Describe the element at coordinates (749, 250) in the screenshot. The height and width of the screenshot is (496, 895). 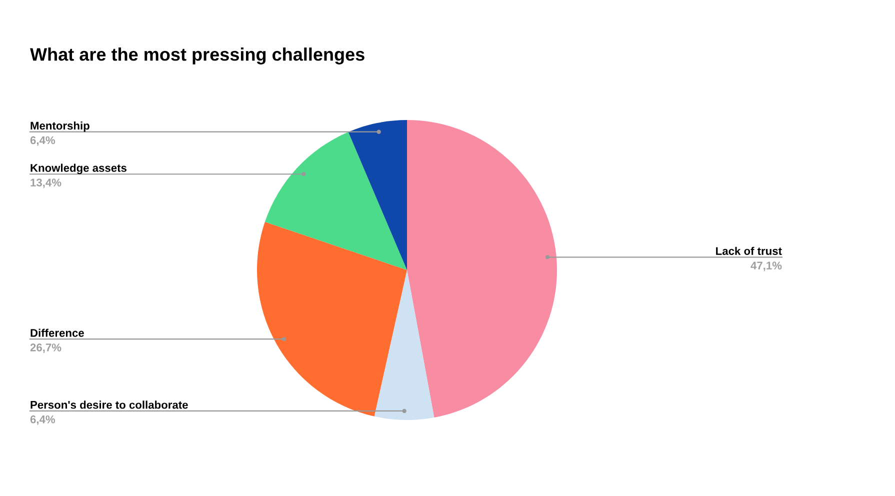
I see `slice-label: Lack of trust` at that location.